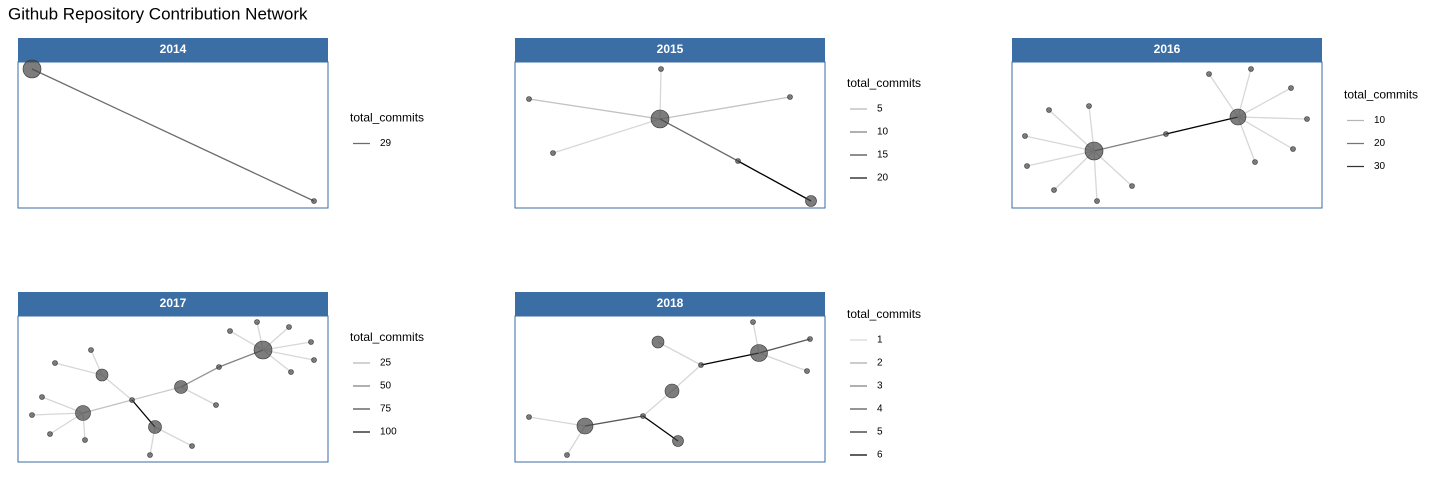  What do you see at coordinates (880, 409) in the screenshot?
I see `legend-label: 4` at bounding box center [880, 409].